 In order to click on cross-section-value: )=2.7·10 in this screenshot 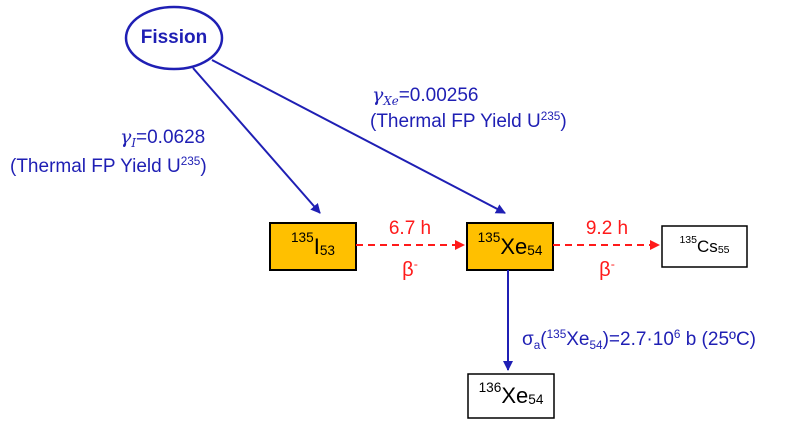, I will do `click(638, 339)`.